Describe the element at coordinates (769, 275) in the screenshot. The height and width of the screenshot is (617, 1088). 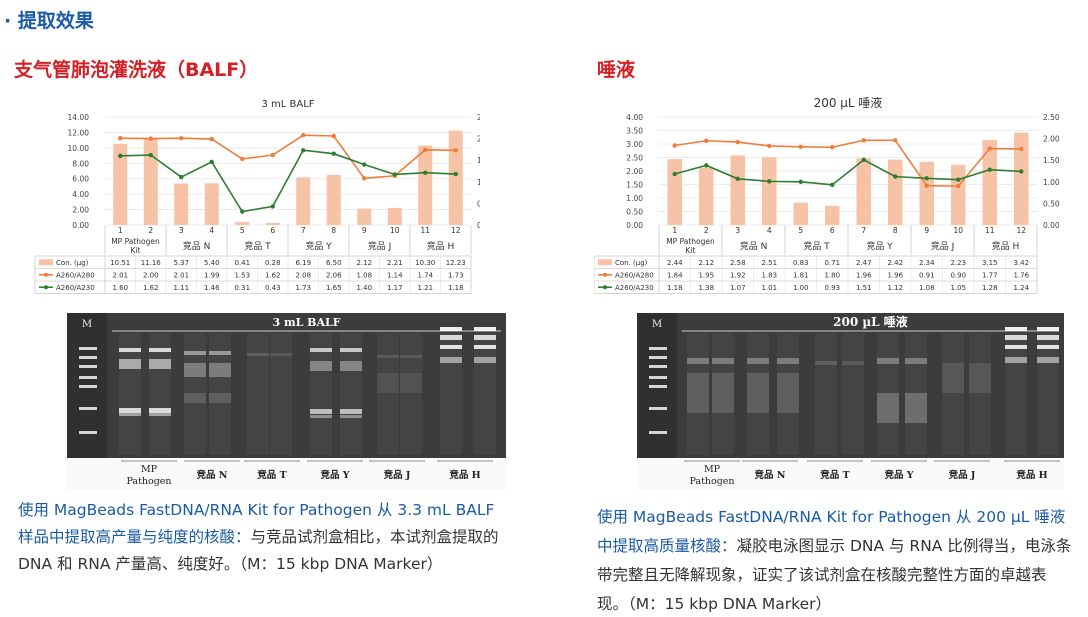
I see `data-label: 1.83` at that location.